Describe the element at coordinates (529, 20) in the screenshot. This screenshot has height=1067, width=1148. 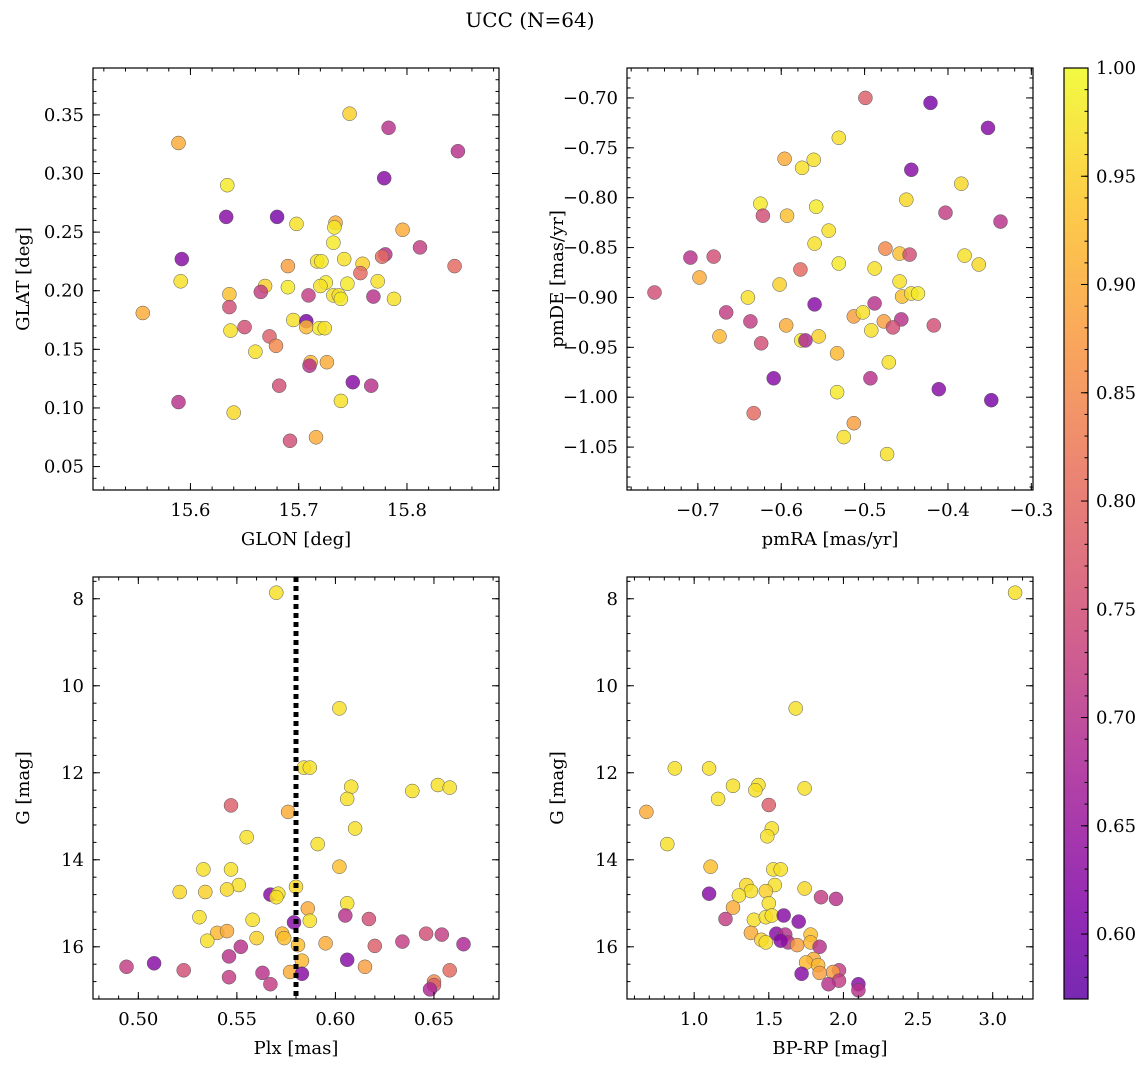
I see `figure-title: UCC (N=64)` at that location.